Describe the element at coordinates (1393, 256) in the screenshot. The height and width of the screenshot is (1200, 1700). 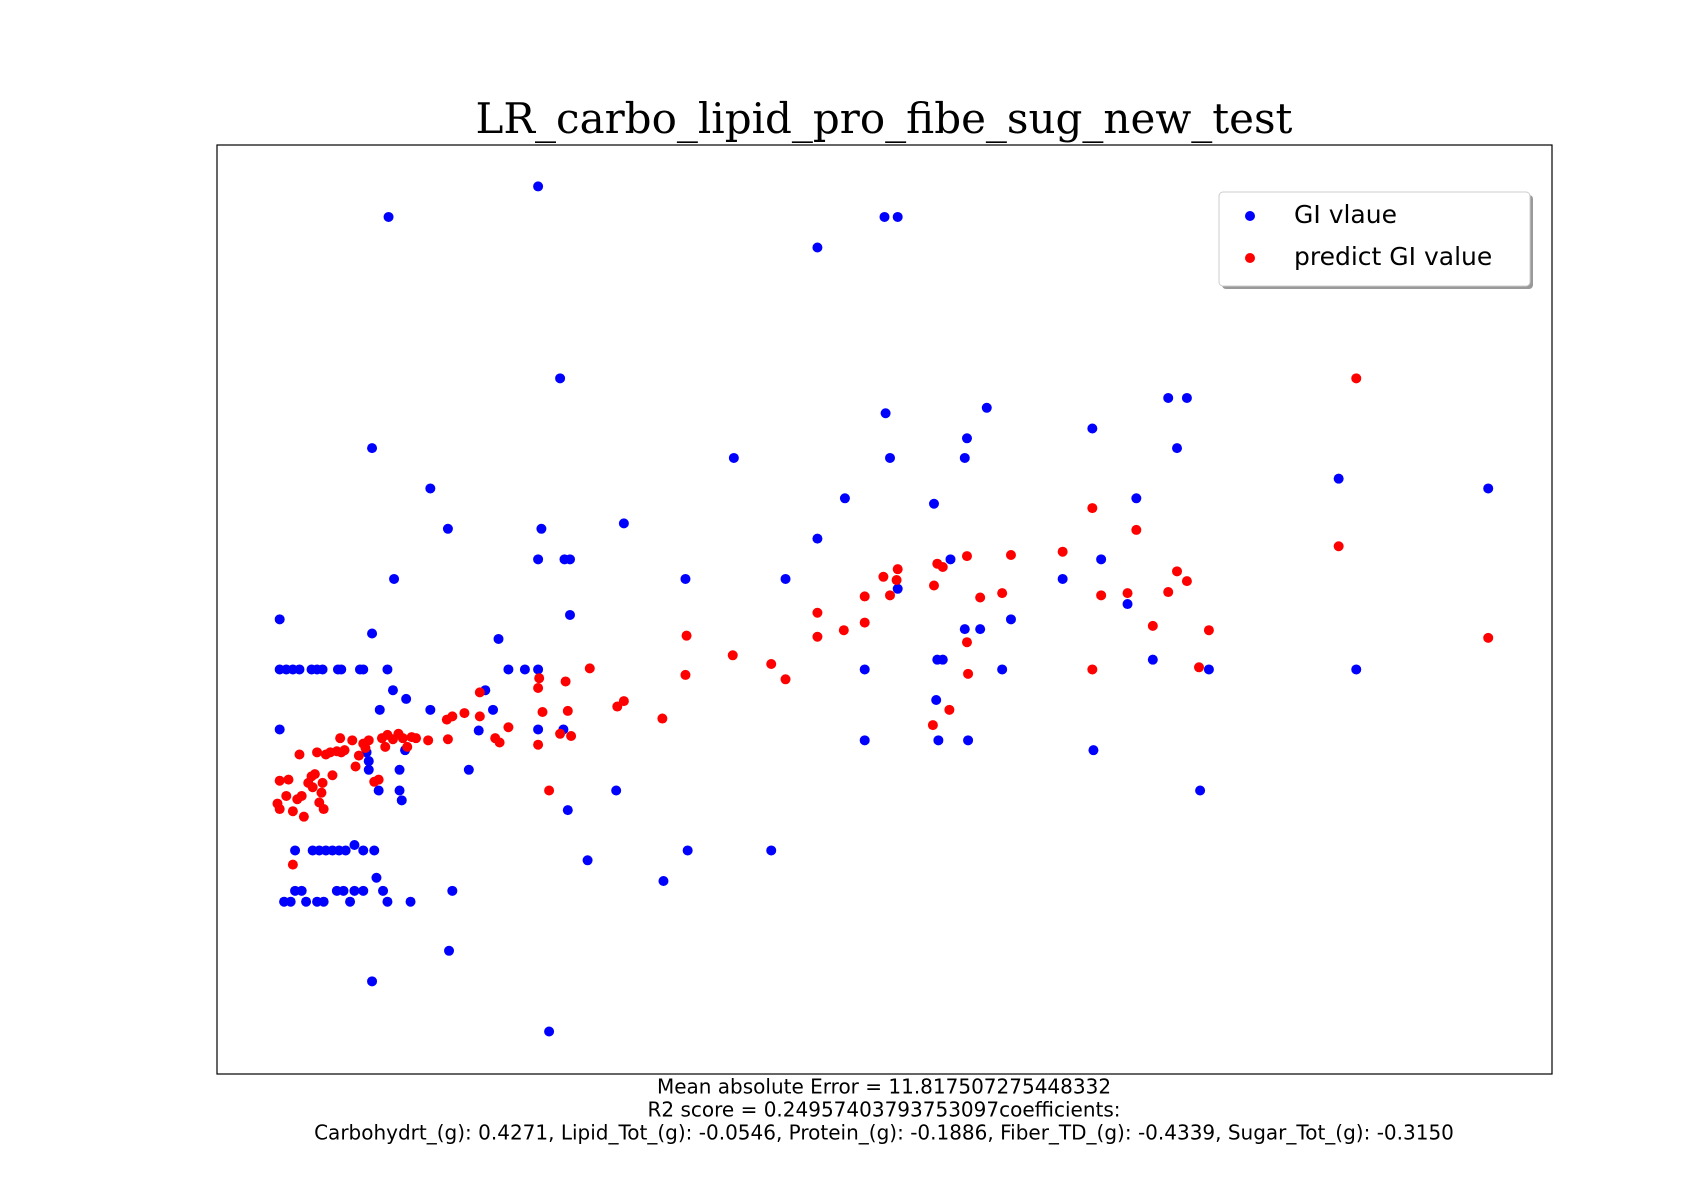
I see `legend-label: predict GI value` at that location.